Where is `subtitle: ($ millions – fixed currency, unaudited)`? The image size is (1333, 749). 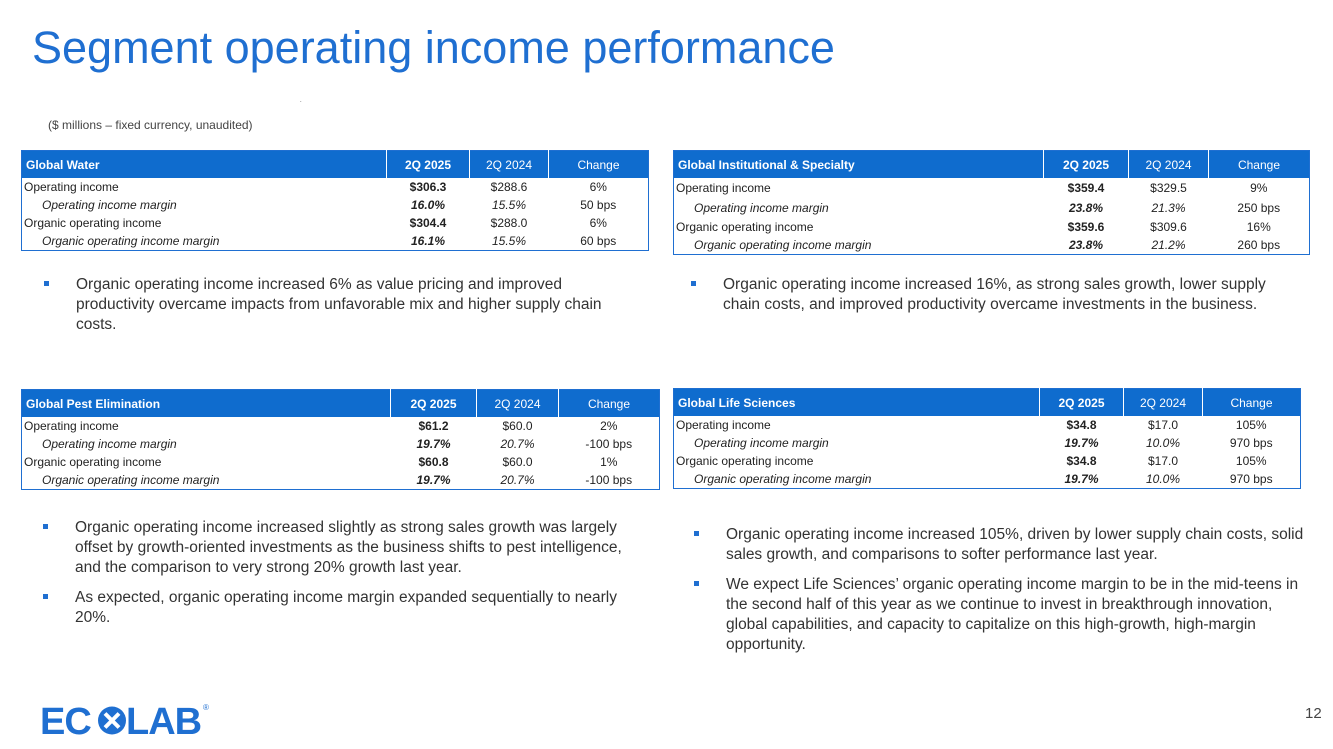
subtitle: ($ millions – fixed currency, unaudited) is located at coordinates (150, 125).